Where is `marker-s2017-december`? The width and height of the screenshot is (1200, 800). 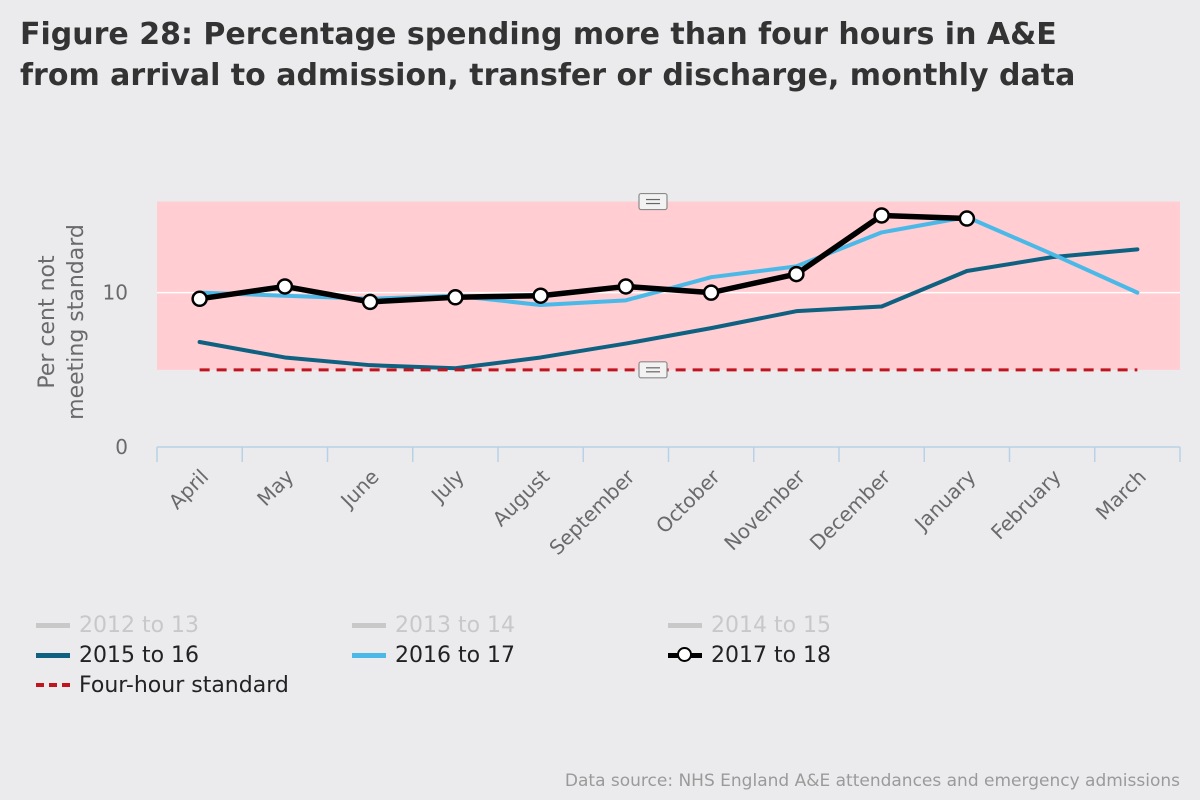
marker-s2017-december is located at coordinates (881, 215).